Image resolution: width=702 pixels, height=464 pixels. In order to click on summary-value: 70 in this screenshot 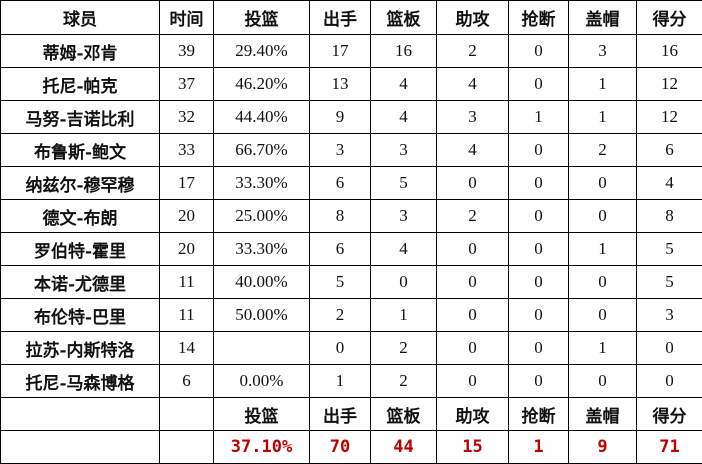, I will do `click(340, 447)`.